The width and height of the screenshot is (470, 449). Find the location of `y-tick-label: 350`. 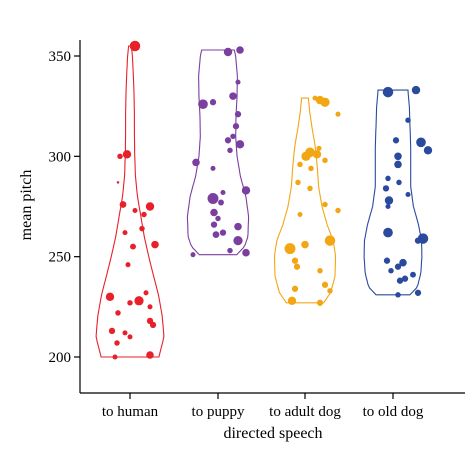

y-tick-label: 350 is located at coordinates (60, 57).